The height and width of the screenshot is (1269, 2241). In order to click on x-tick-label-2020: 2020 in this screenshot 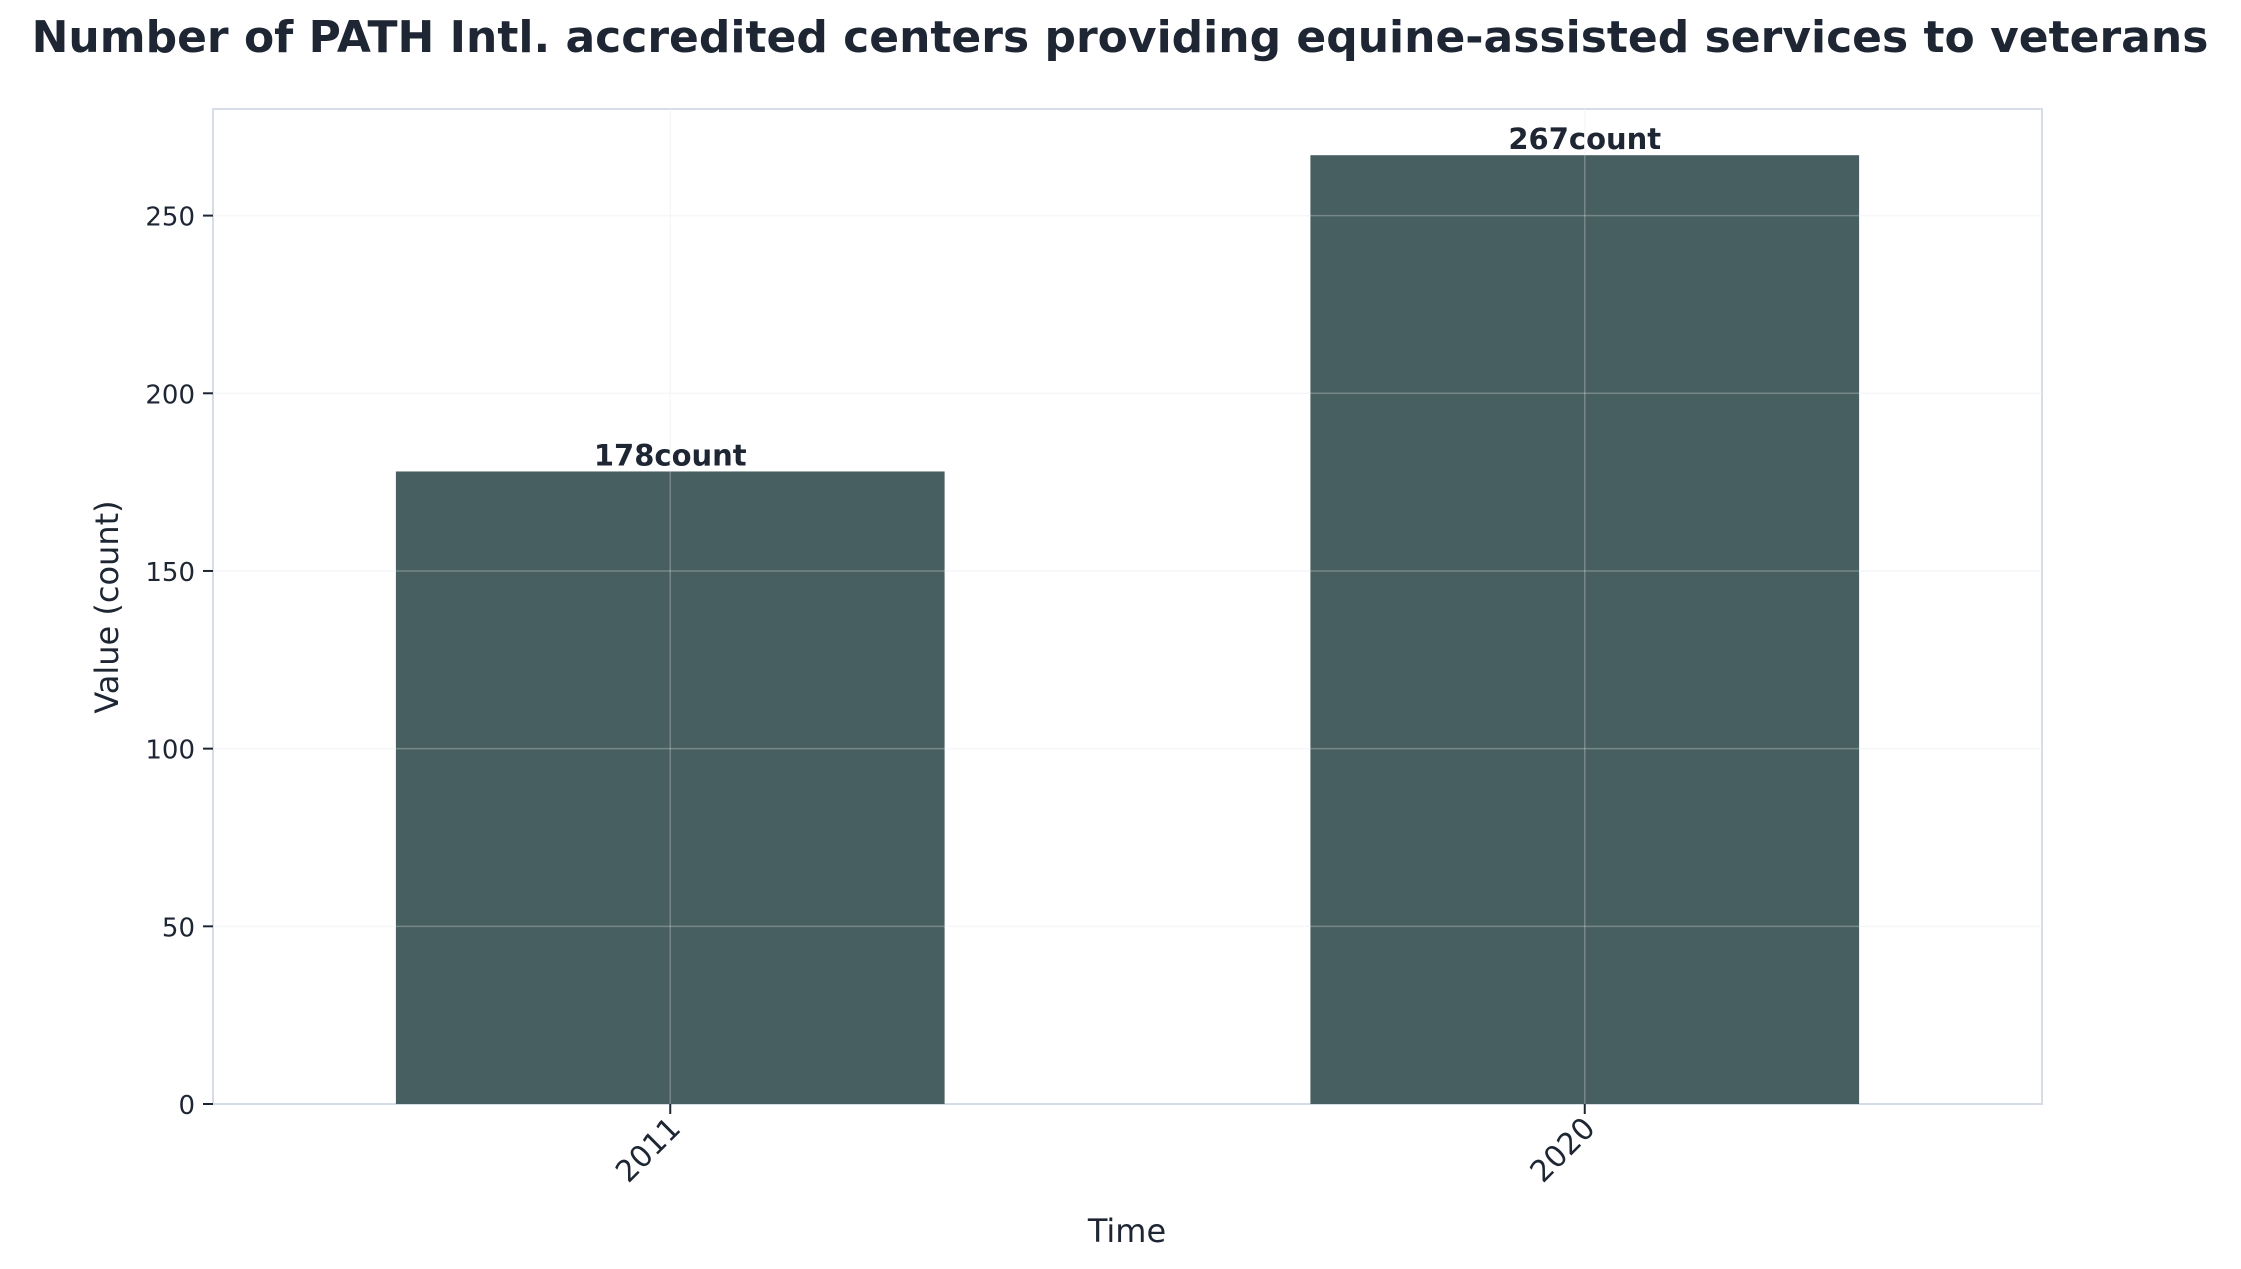, I will do `click(1563, 1150)`.